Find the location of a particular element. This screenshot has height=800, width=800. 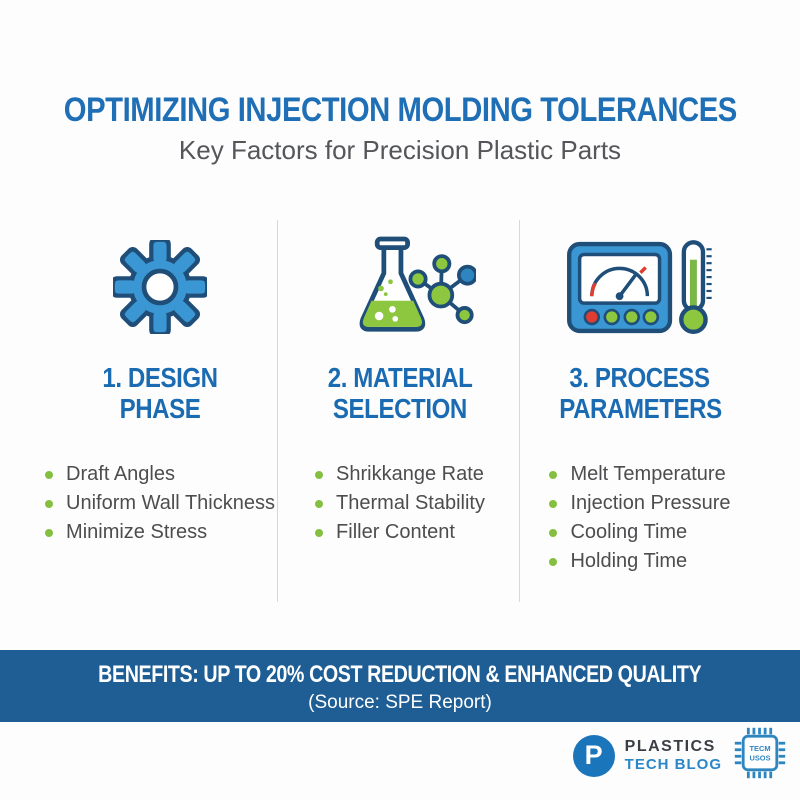

svg-text: USOS is located at coordinates (759, 757).